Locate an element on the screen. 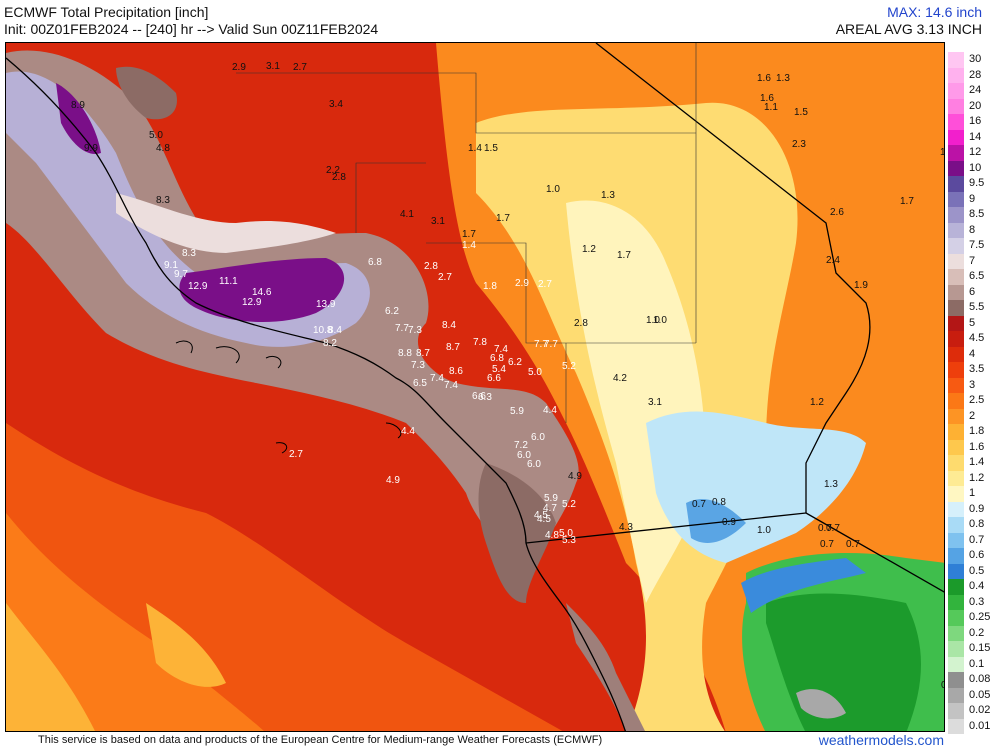 The image size is (1000, 750). point-value-label: 1.3 is located at coordinates (831, 484).